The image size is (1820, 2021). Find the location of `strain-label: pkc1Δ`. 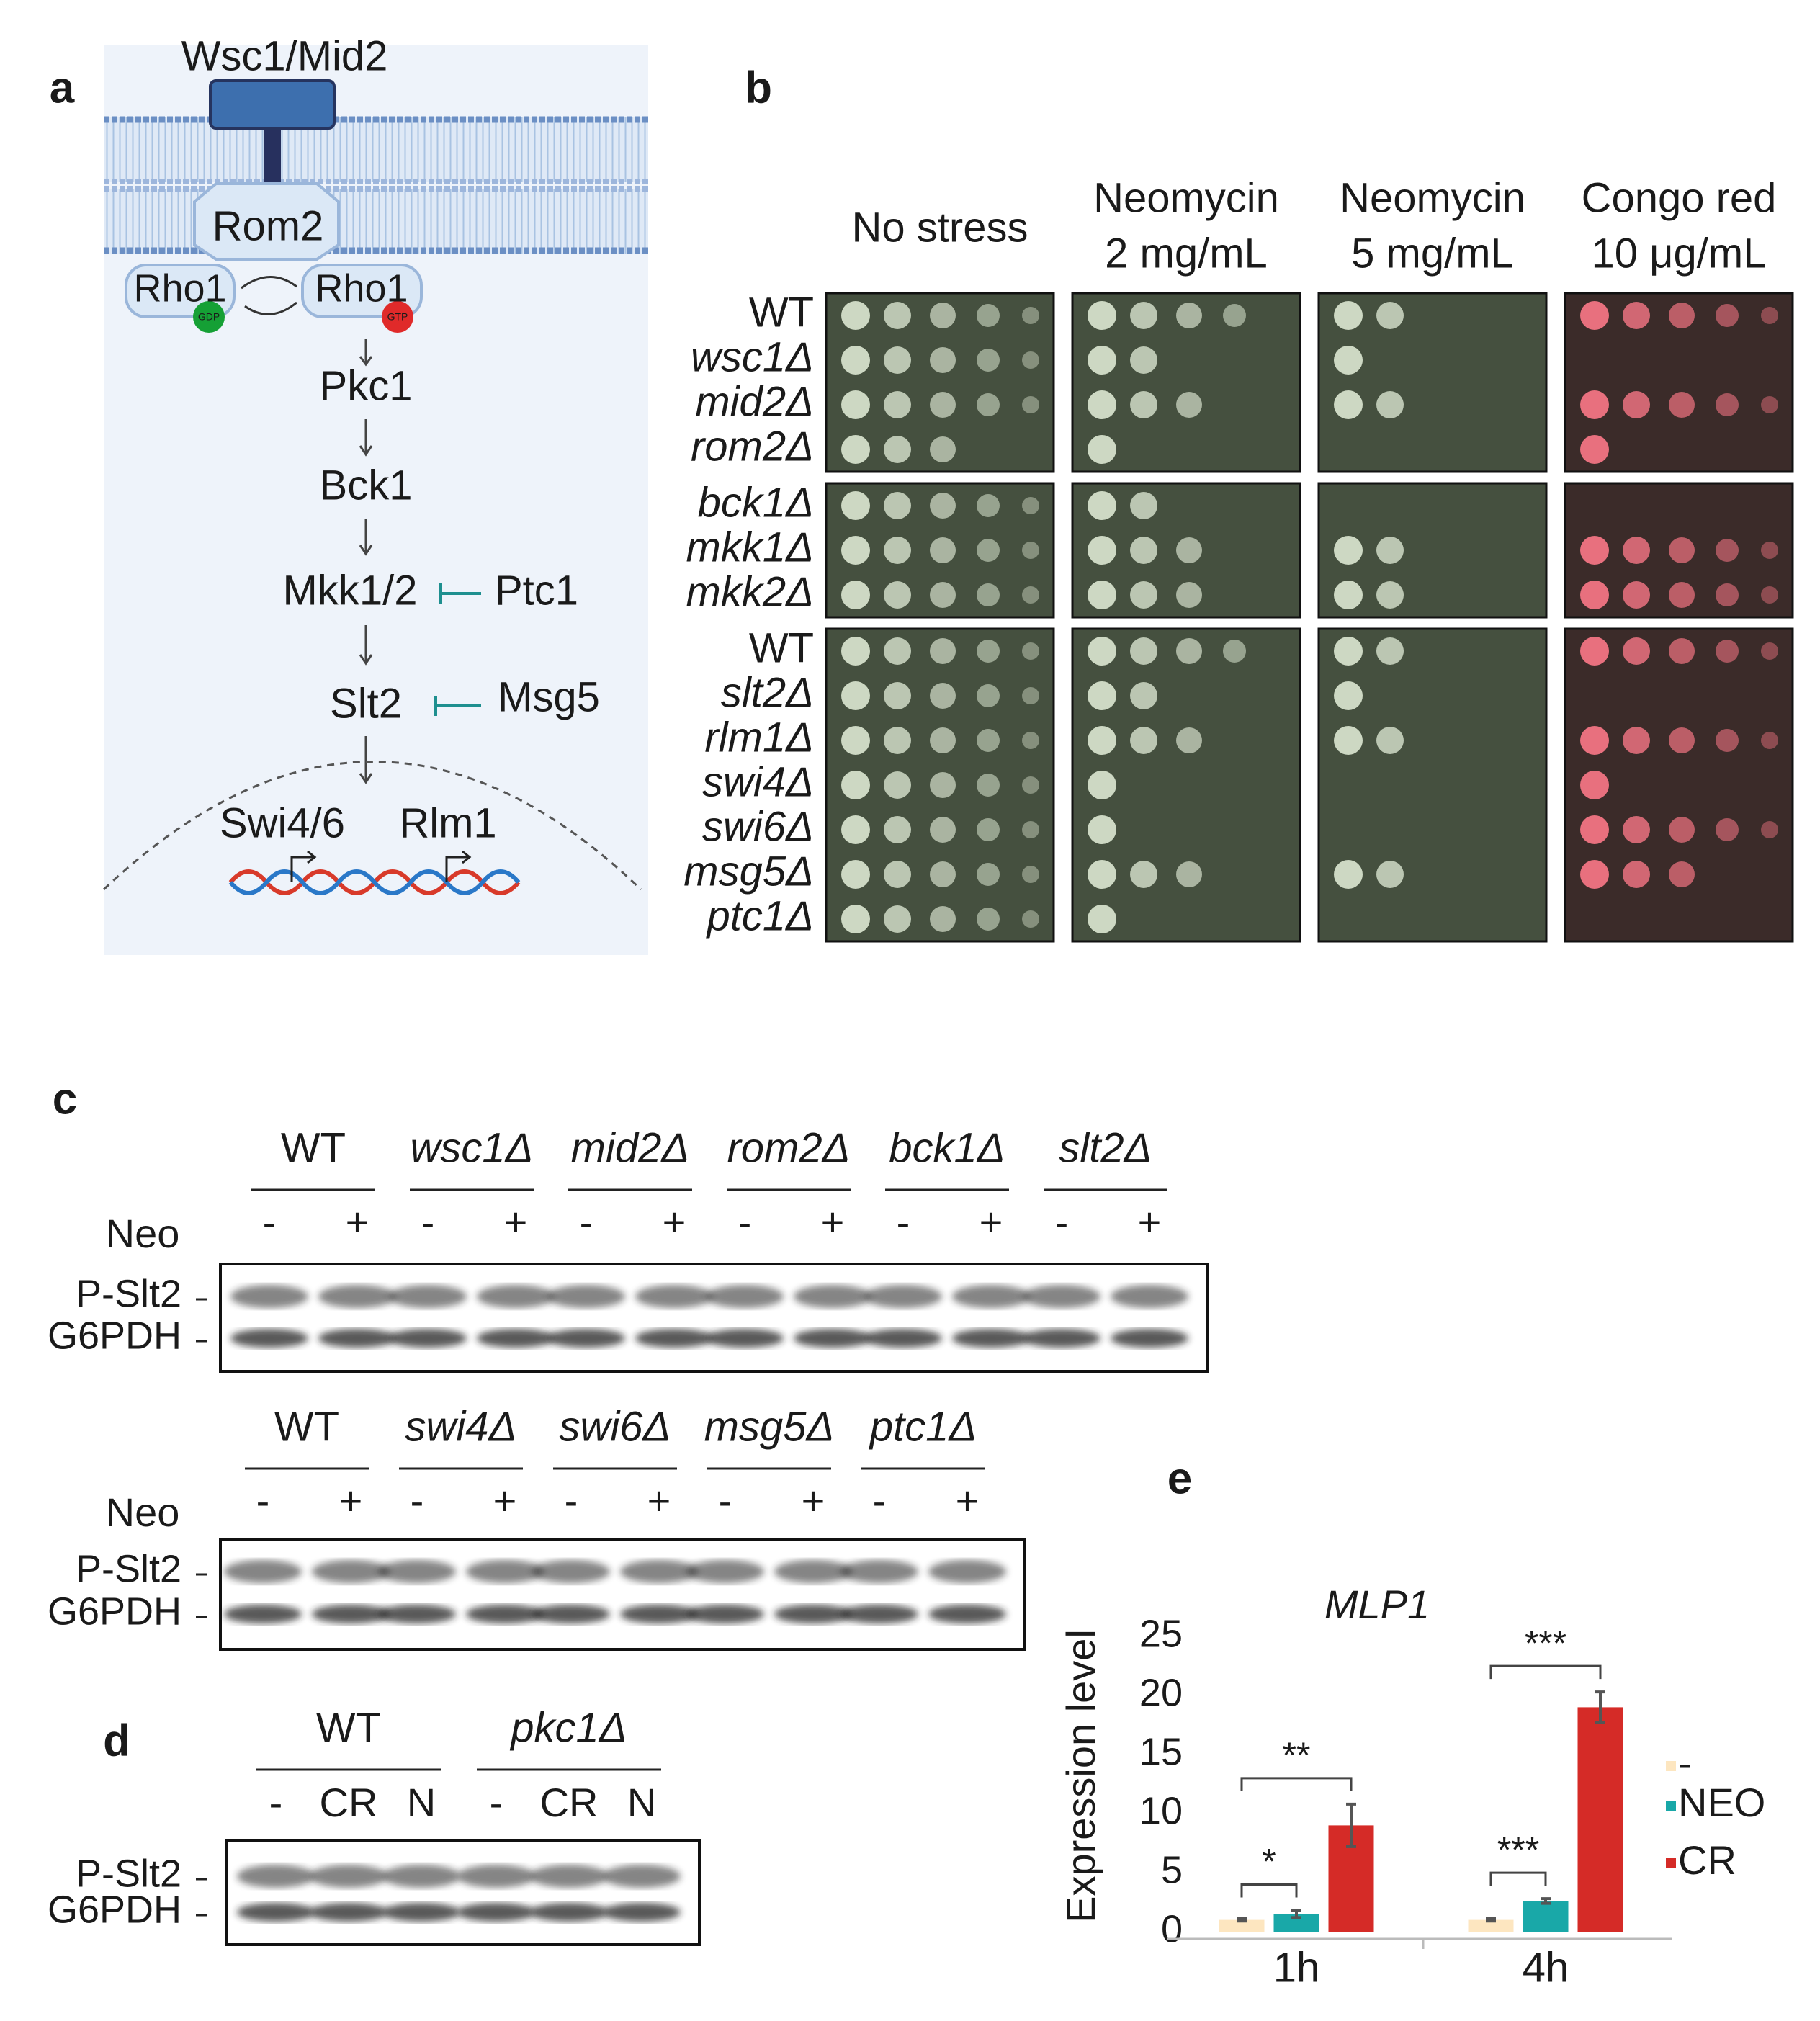

strain-label: pkc1Δ is located at coordinates (568, 1727).